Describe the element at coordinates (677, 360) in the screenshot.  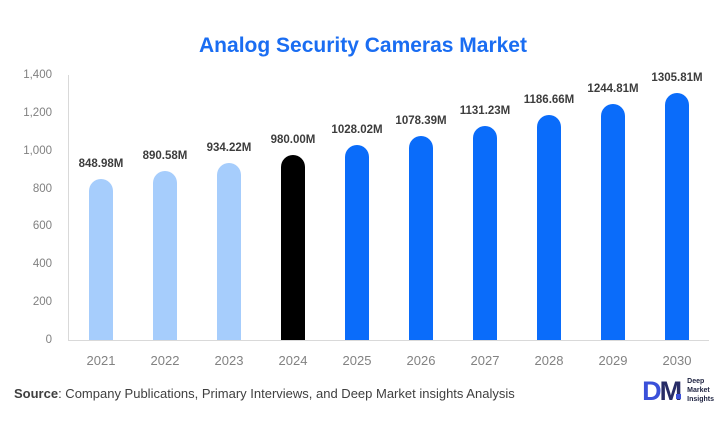
I see `x-axis-tick-label: 2030` at that location.